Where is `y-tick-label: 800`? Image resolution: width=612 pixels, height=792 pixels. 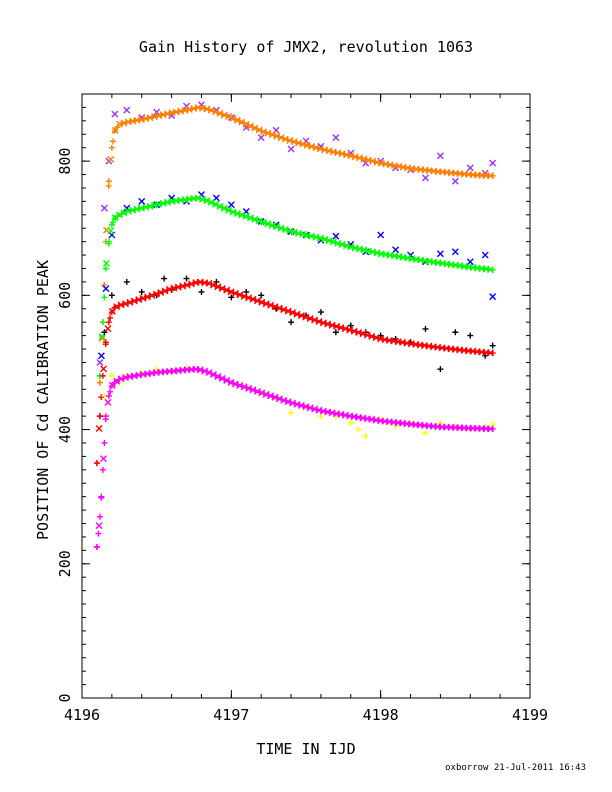 y-tick-label: 800 is located at coordinates (65, 161).